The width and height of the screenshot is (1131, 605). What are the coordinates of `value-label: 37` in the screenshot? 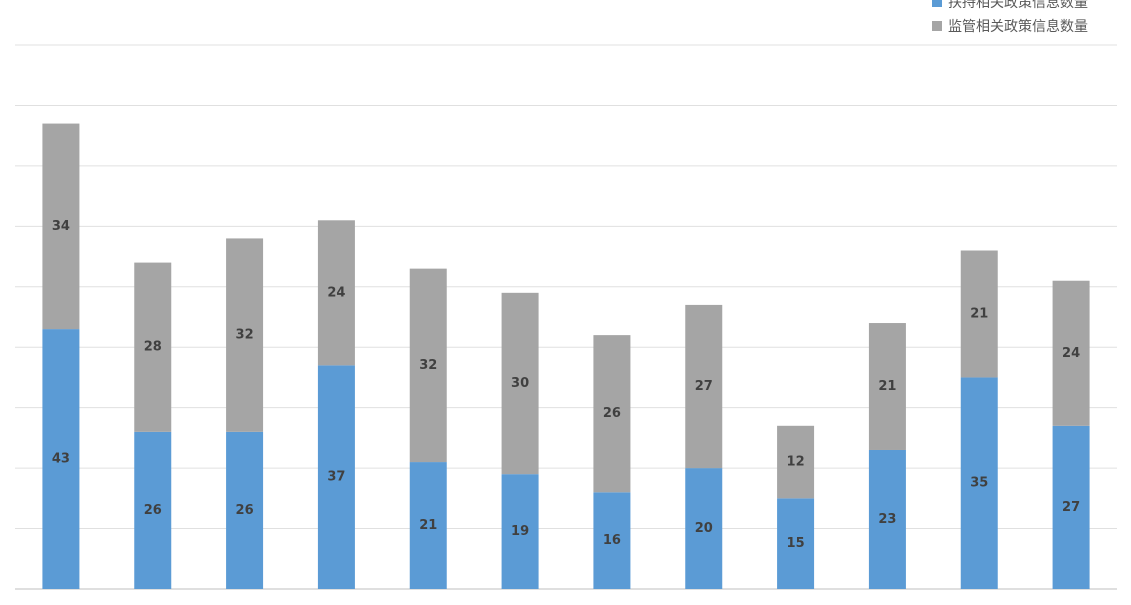 It's located at (336, 477).